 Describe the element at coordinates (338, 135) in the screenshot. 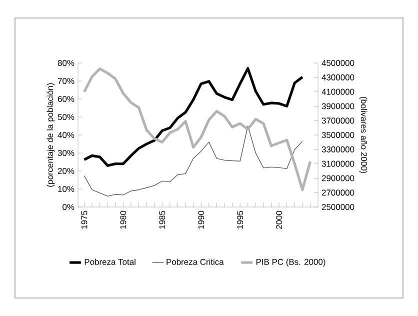

I see `y2-tick-label: 3500000` at that location.